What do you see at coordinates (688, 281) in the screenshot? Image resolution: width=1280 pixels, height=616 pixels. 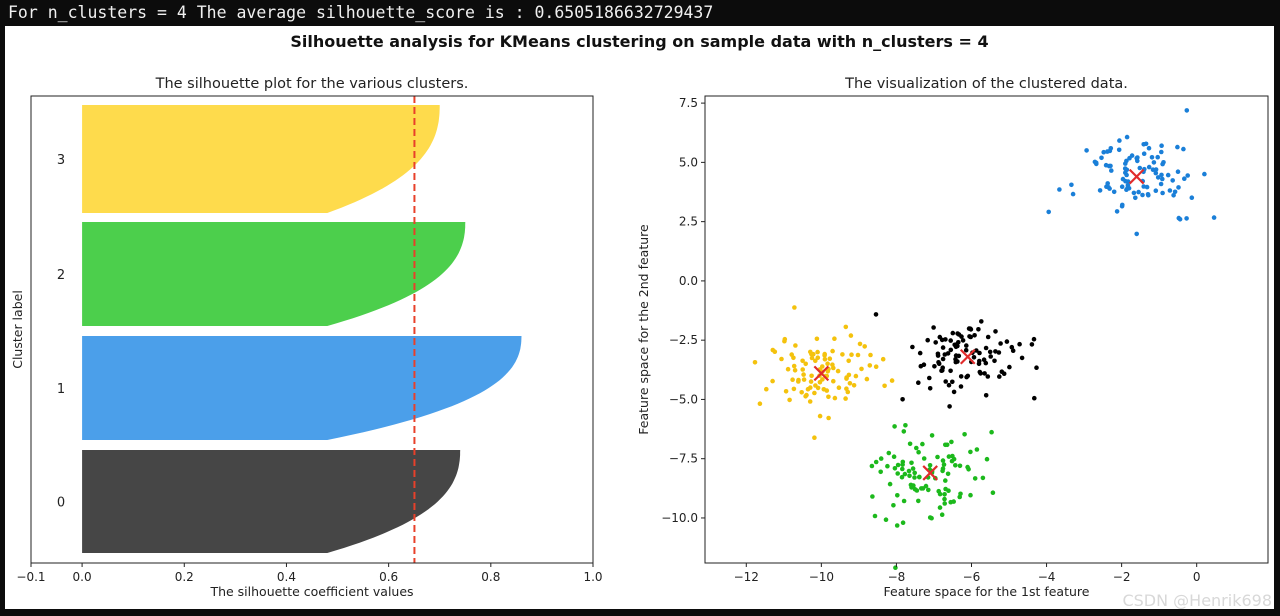 I see `scatter-ytick-label: 0.0` at bounding box center [688, 281].